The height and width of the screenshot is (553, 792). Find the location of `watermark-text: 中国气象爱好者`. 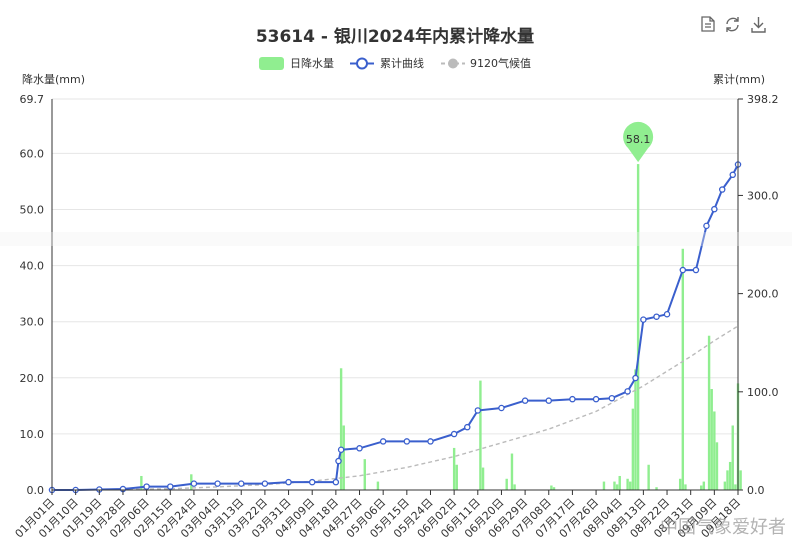

watermark-text: 中国气象爱好者 is located at coordinates (723, 527).